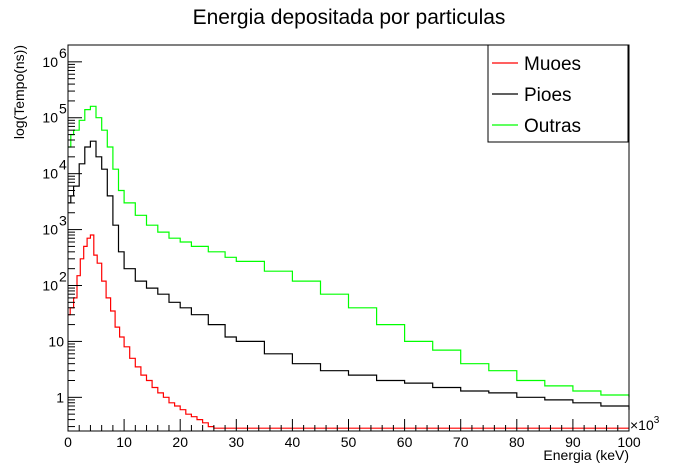 Image resolution: width=698 pixels, height=476 pixels. I want to click on x-tick-label: 100, so click(629, 442).